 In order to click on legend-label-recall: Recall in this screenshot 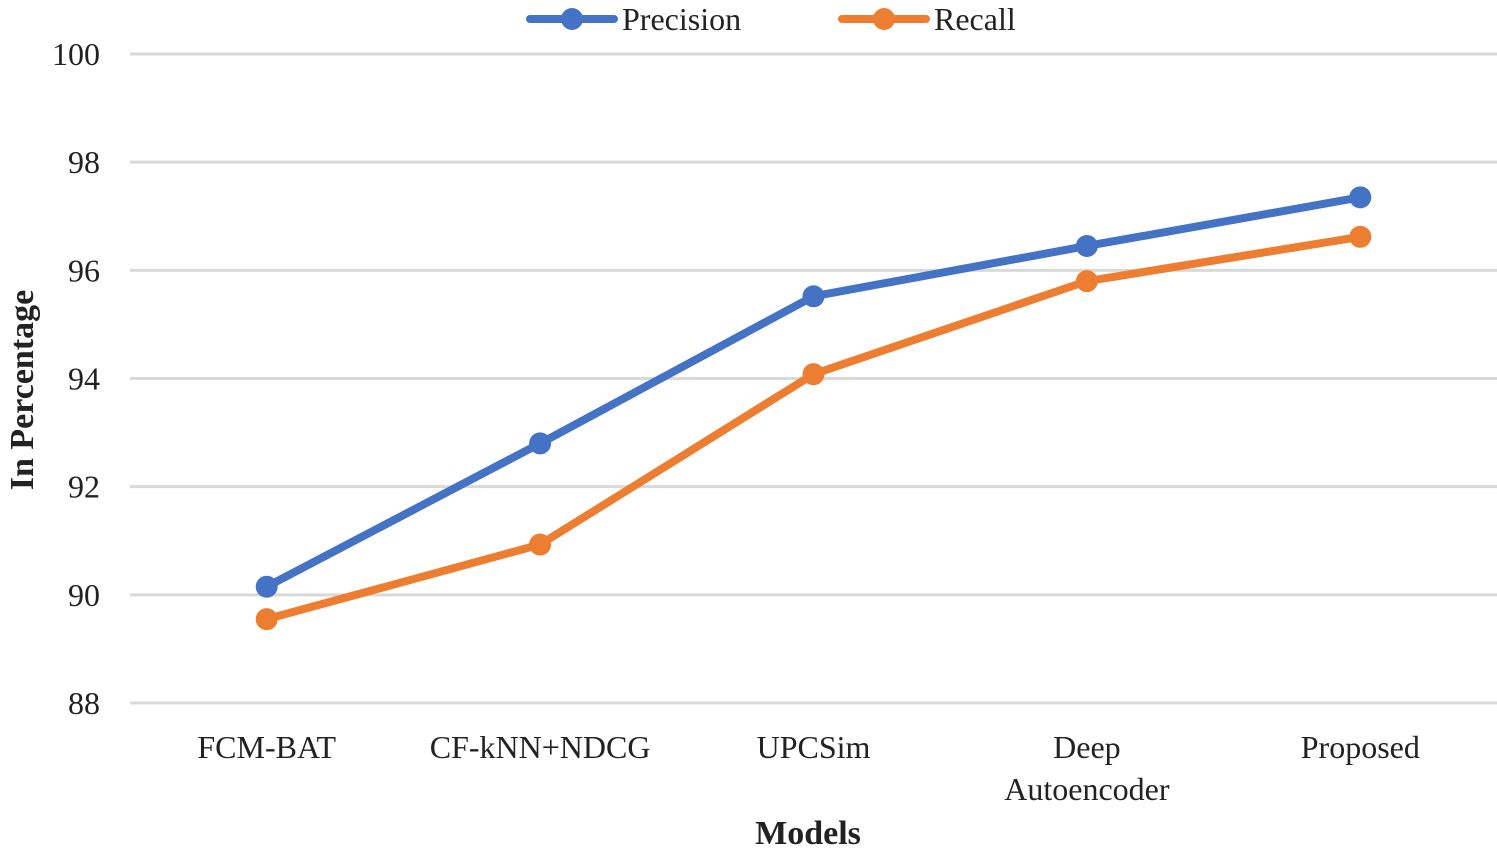, I will do `click(975, 19)`.